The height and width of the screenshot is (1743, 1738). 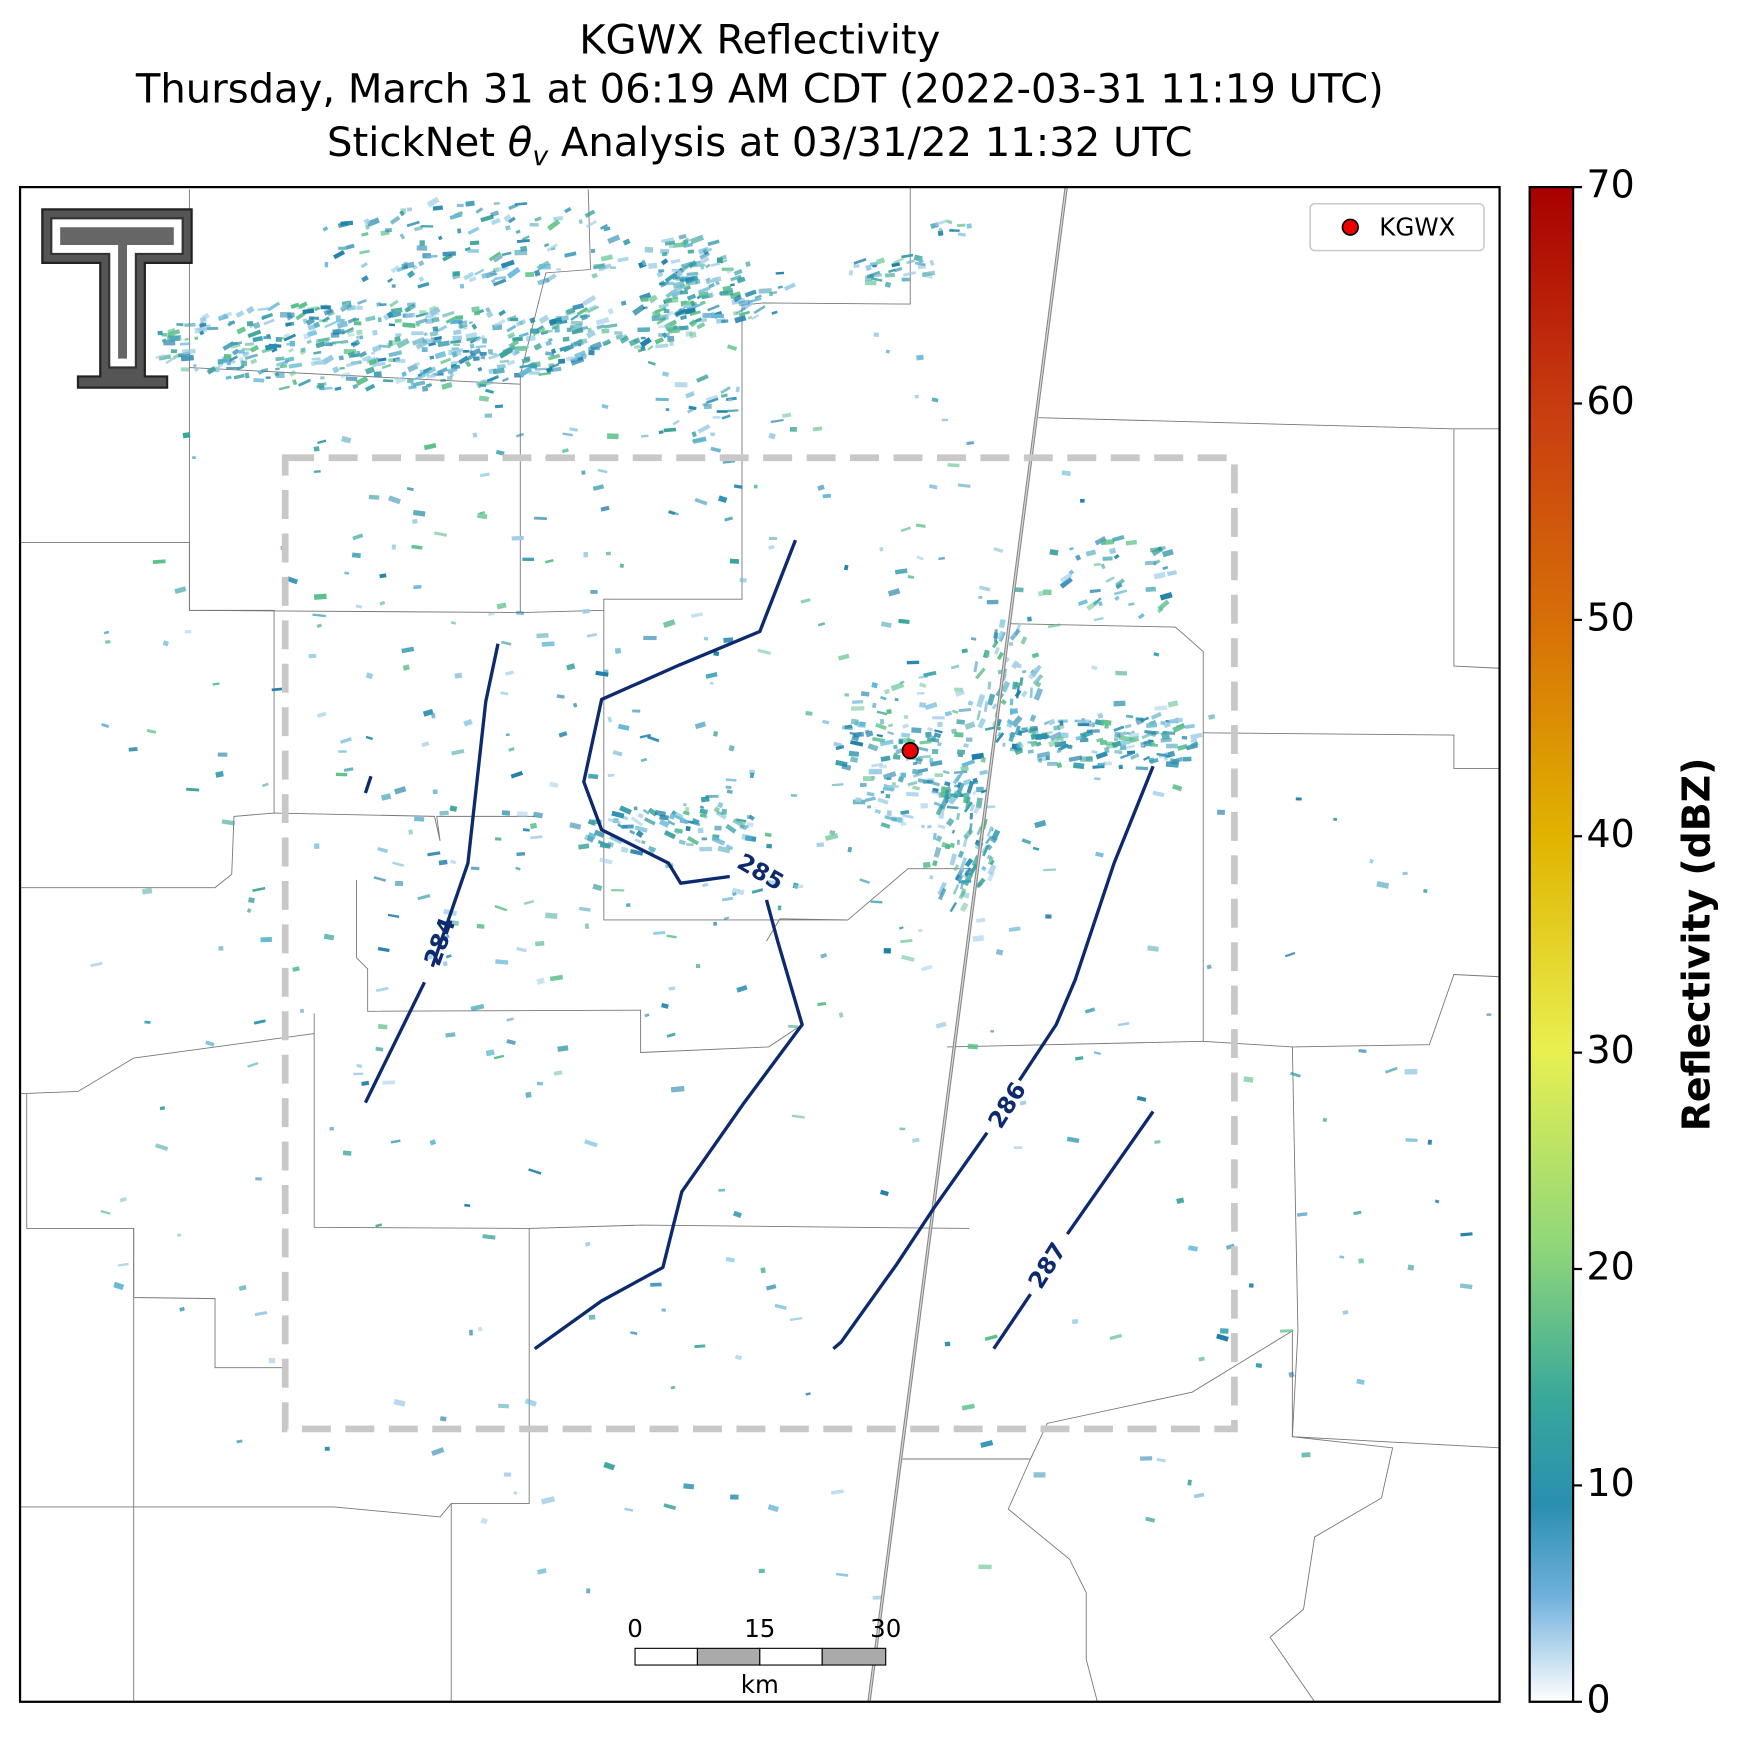 I want to click on contour-line, so click(x=668, y=945).